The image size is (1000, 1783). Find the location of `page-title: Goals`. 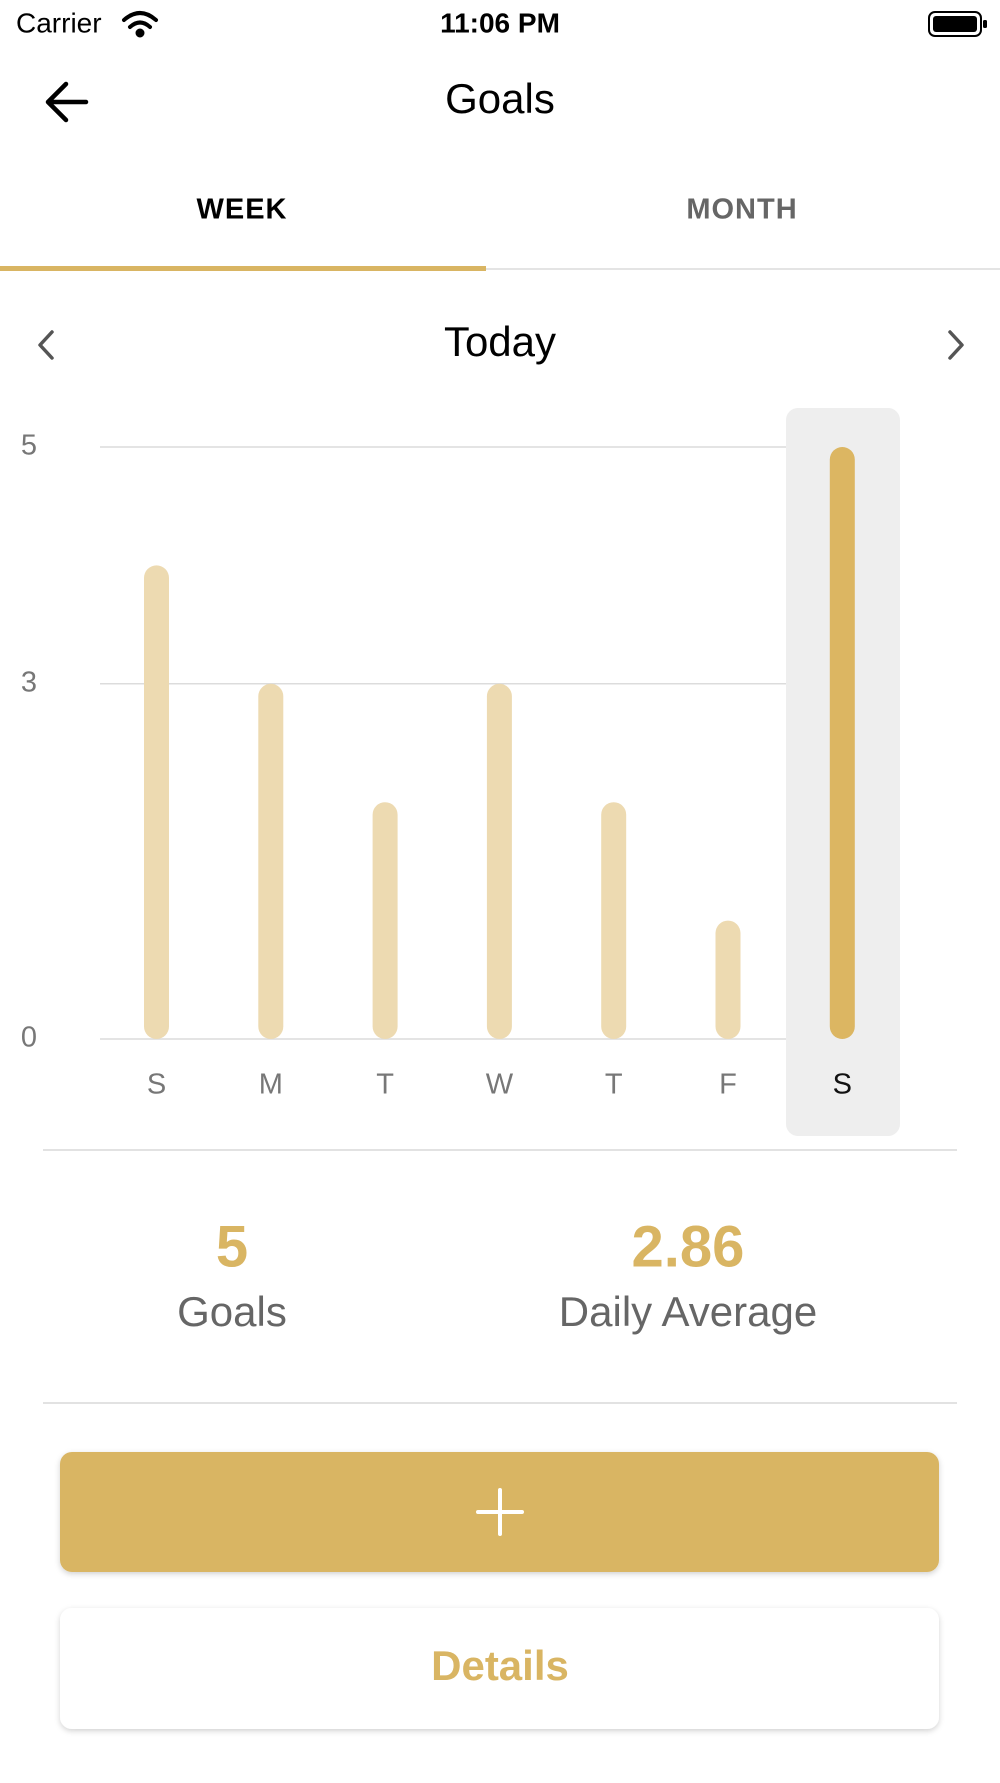

page-title: Goals is located at coordinates (500, 98).